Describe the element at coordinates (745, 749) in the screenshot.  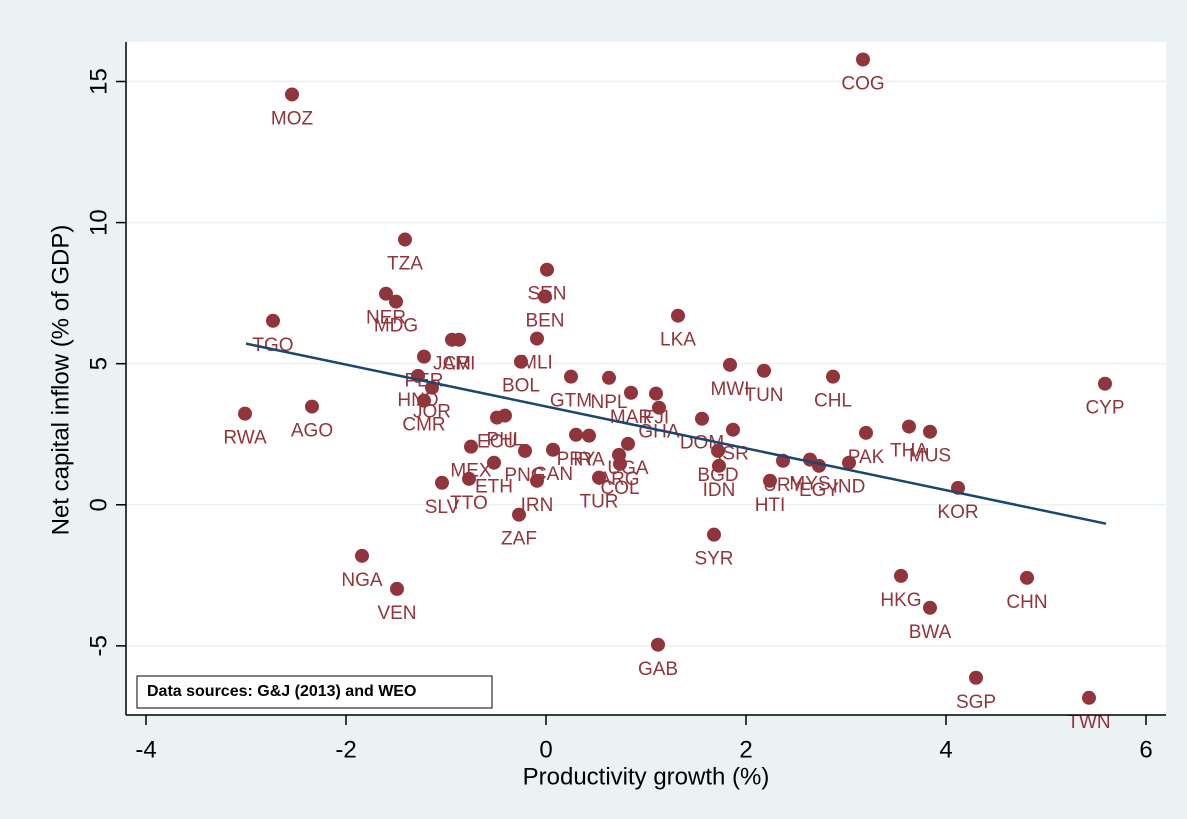
I see `x-tick-label: 2` at that location.